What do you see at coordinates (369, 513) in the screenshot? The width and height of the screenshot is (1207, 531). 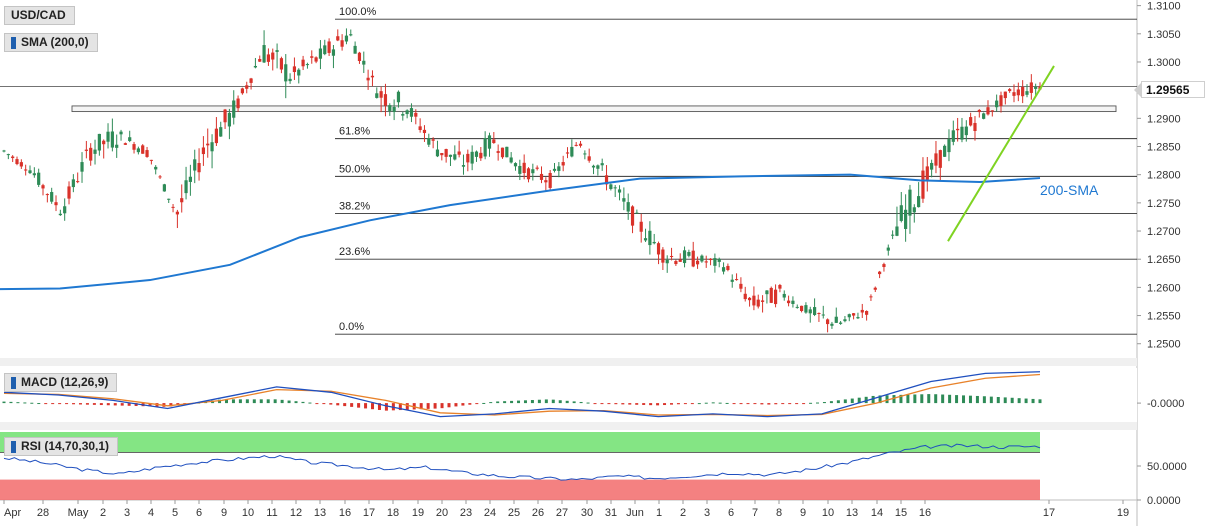 I see `x-tick-label: 17` at bounding box center [369, 513].